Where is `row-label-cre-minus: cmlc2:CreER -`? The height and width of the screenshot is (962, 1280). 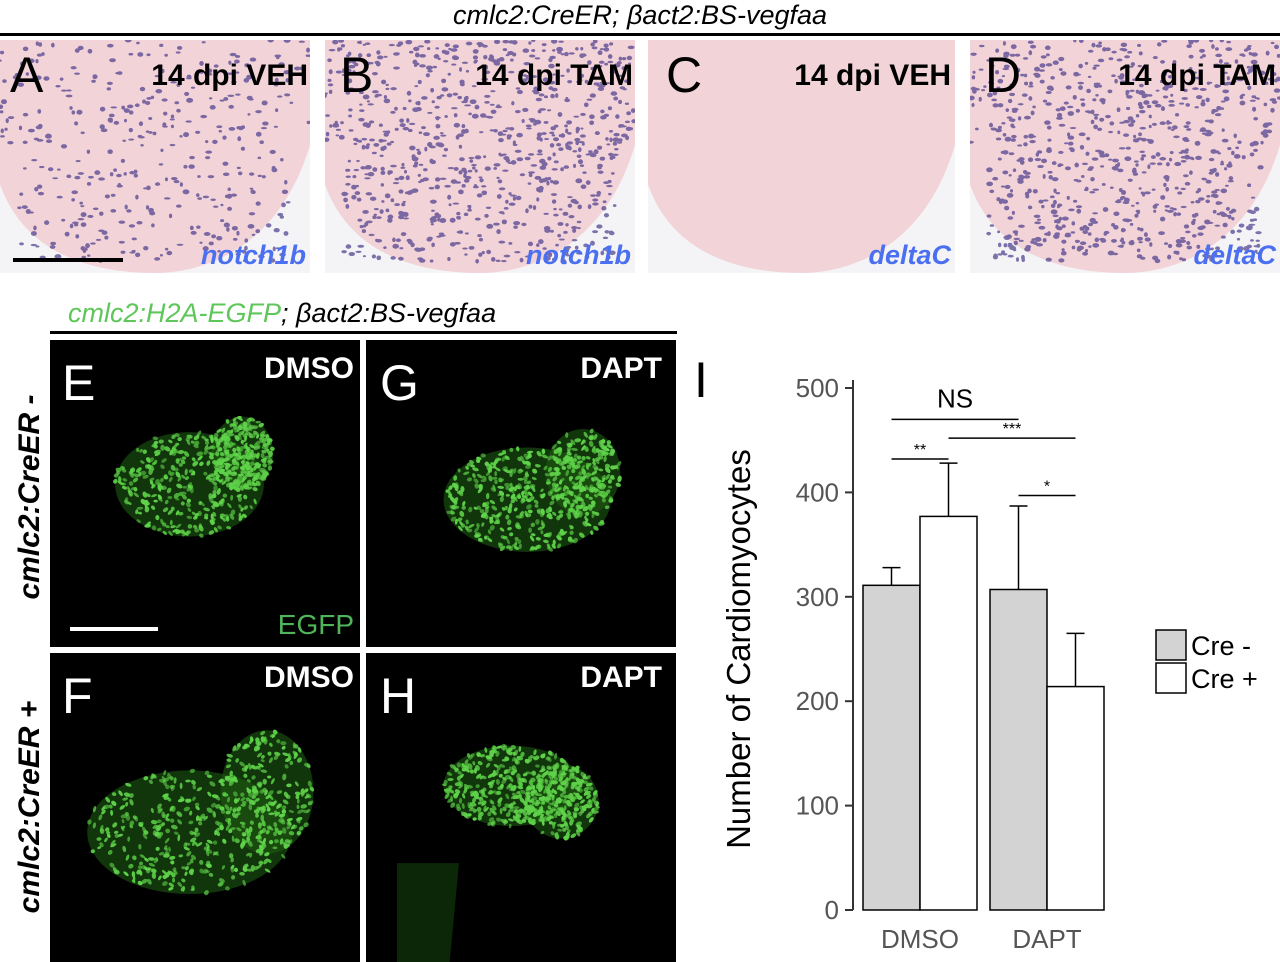
row-label-cre-minus: cmlc2:CreER - is located at coordinates (29, 497).